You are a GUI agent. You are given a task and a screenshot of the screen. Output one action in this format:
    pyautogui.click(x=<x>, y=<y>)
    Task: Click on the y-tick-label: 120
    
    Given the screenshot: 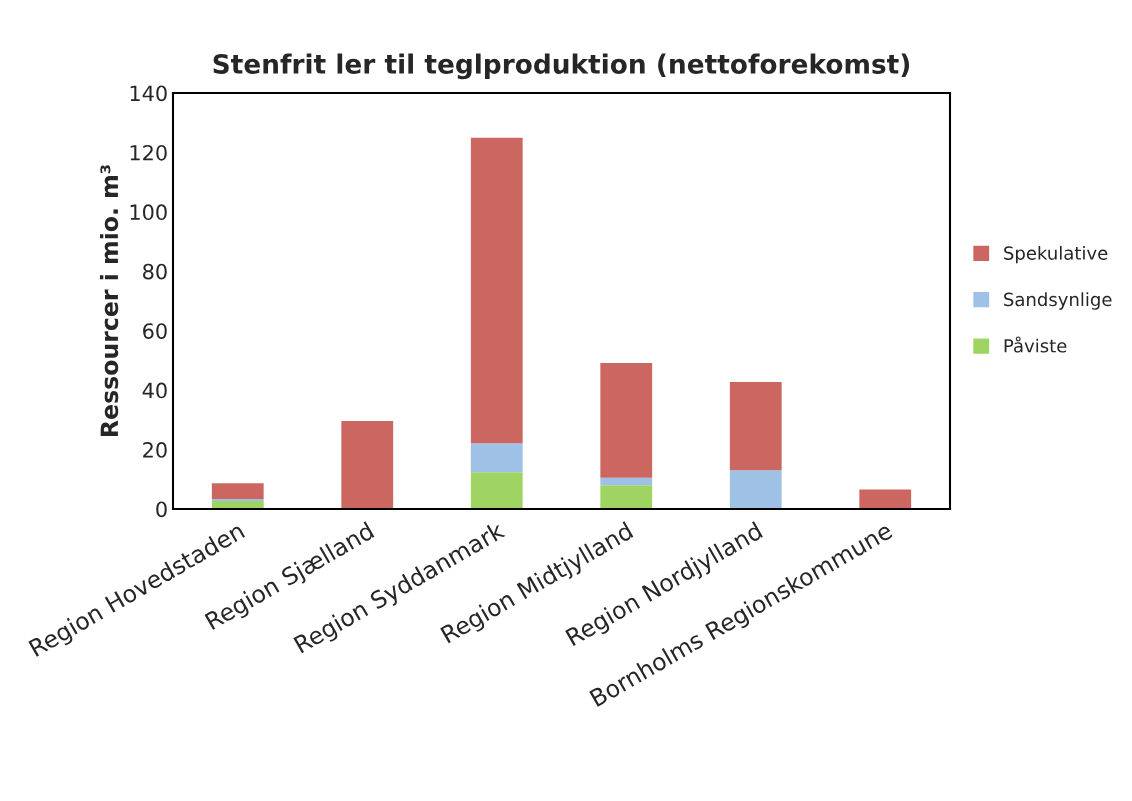 What is the action you would take?
    pyautogui.click(x=148, y=152)
    